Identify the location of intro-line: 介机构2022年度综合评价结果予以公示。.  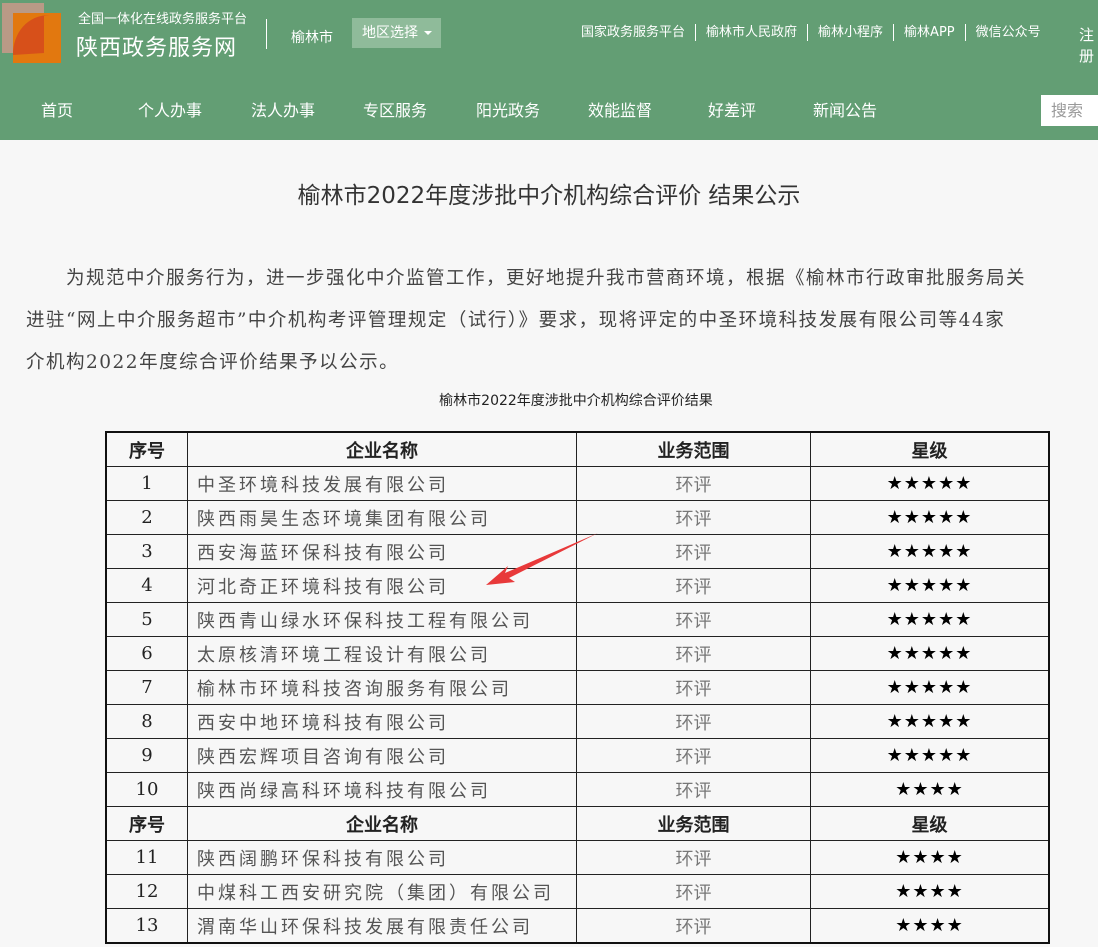
(213, 362).